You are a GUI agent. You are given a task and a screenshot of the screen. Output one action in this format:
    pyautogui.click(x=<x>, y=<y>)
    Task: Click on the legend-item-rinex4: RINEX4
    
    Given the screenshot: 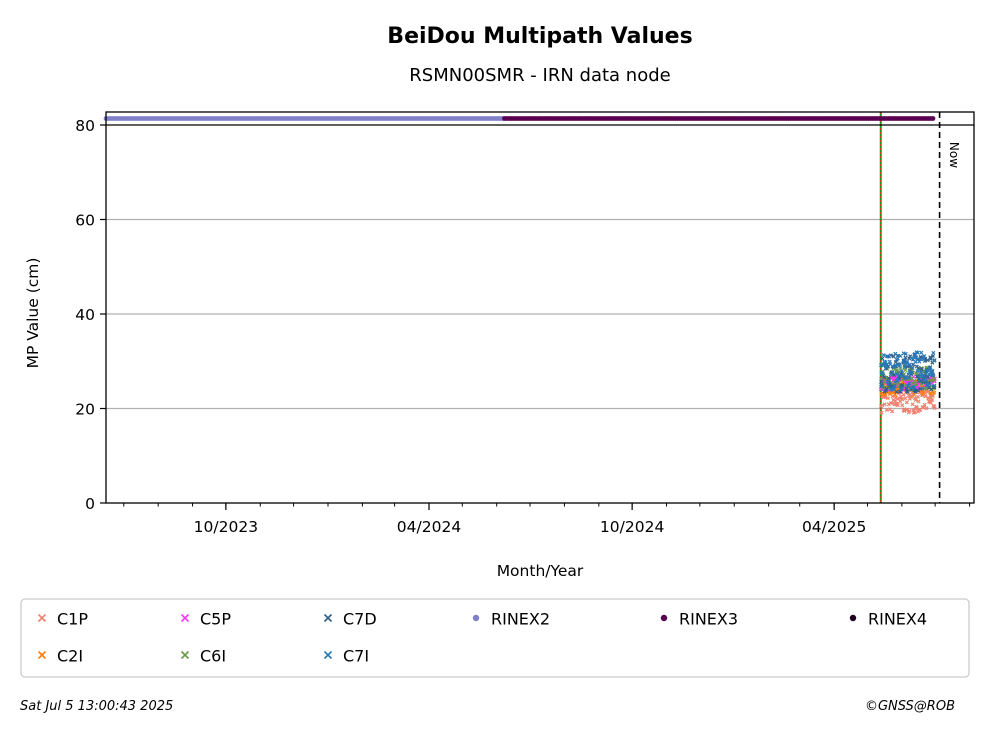 What is the action you would take?
    pyautogui.click(x=888, y=619)
    